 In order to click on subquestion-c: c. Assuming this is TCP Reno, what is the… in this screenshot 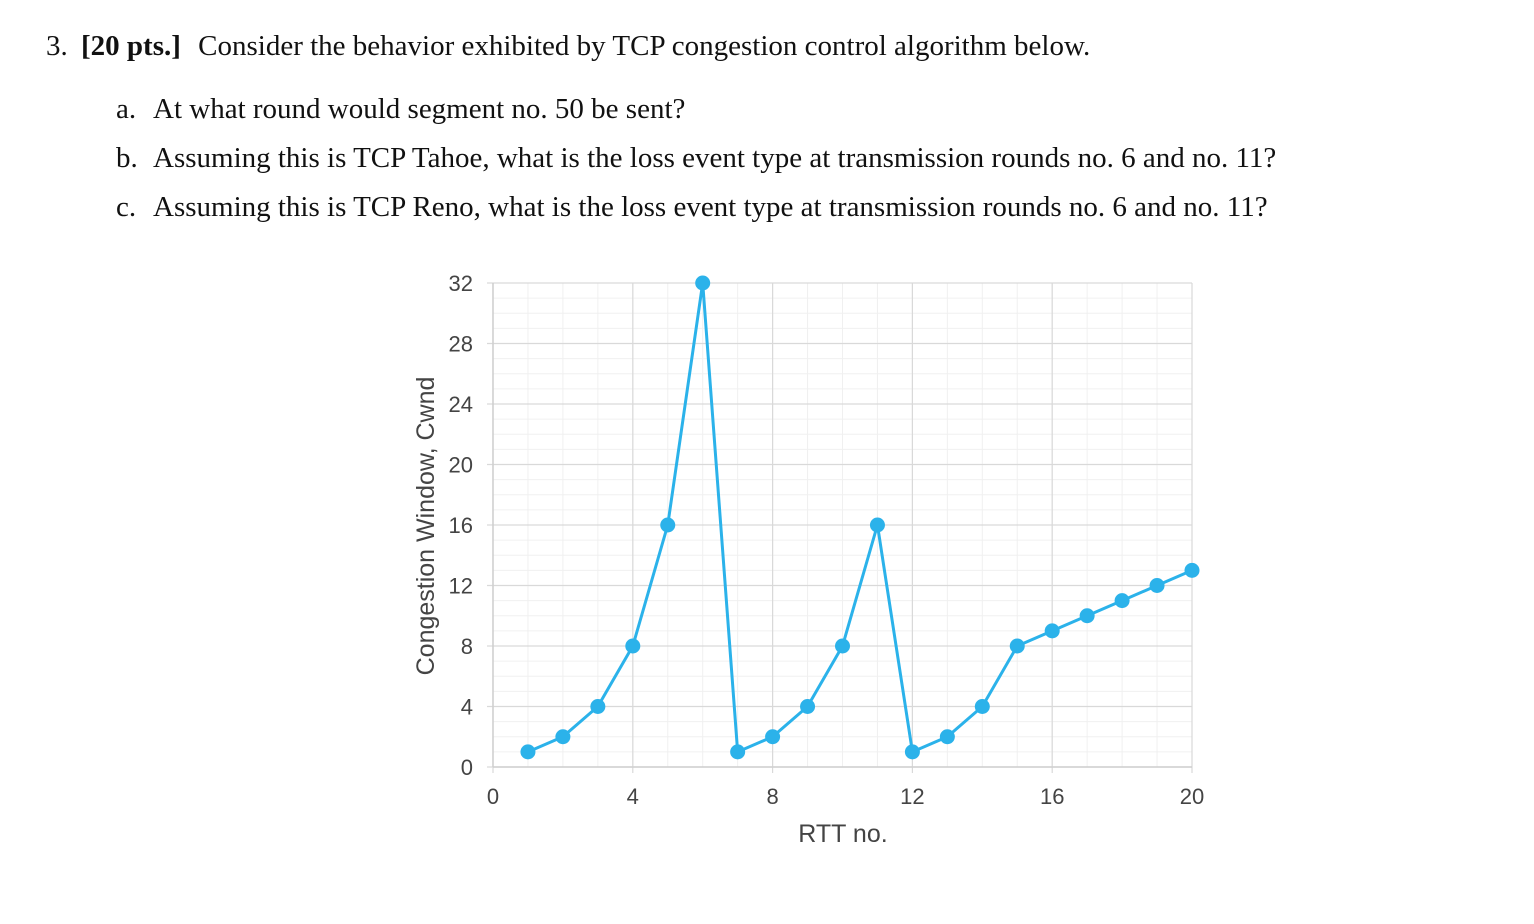, I will do `click(692, 207)`.